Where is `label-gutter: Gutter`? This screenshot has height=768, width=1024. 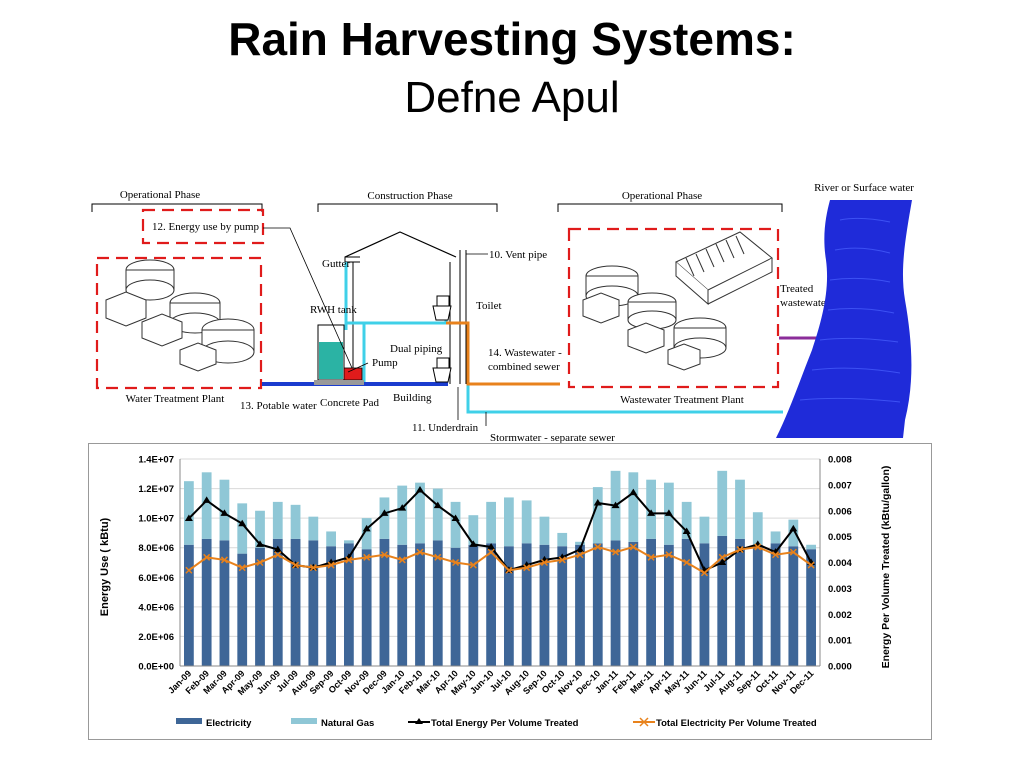
label-gutter: Gutter is located at coordinates (336, 264).